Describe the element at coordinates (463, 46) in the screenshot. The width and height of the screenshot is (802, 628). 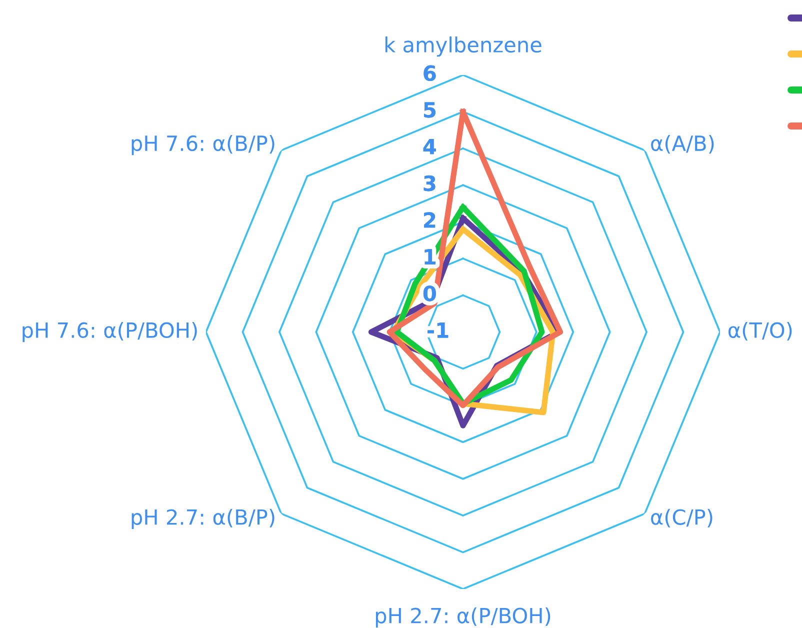
I see `spoke-label: k amylbenzene` at that location.